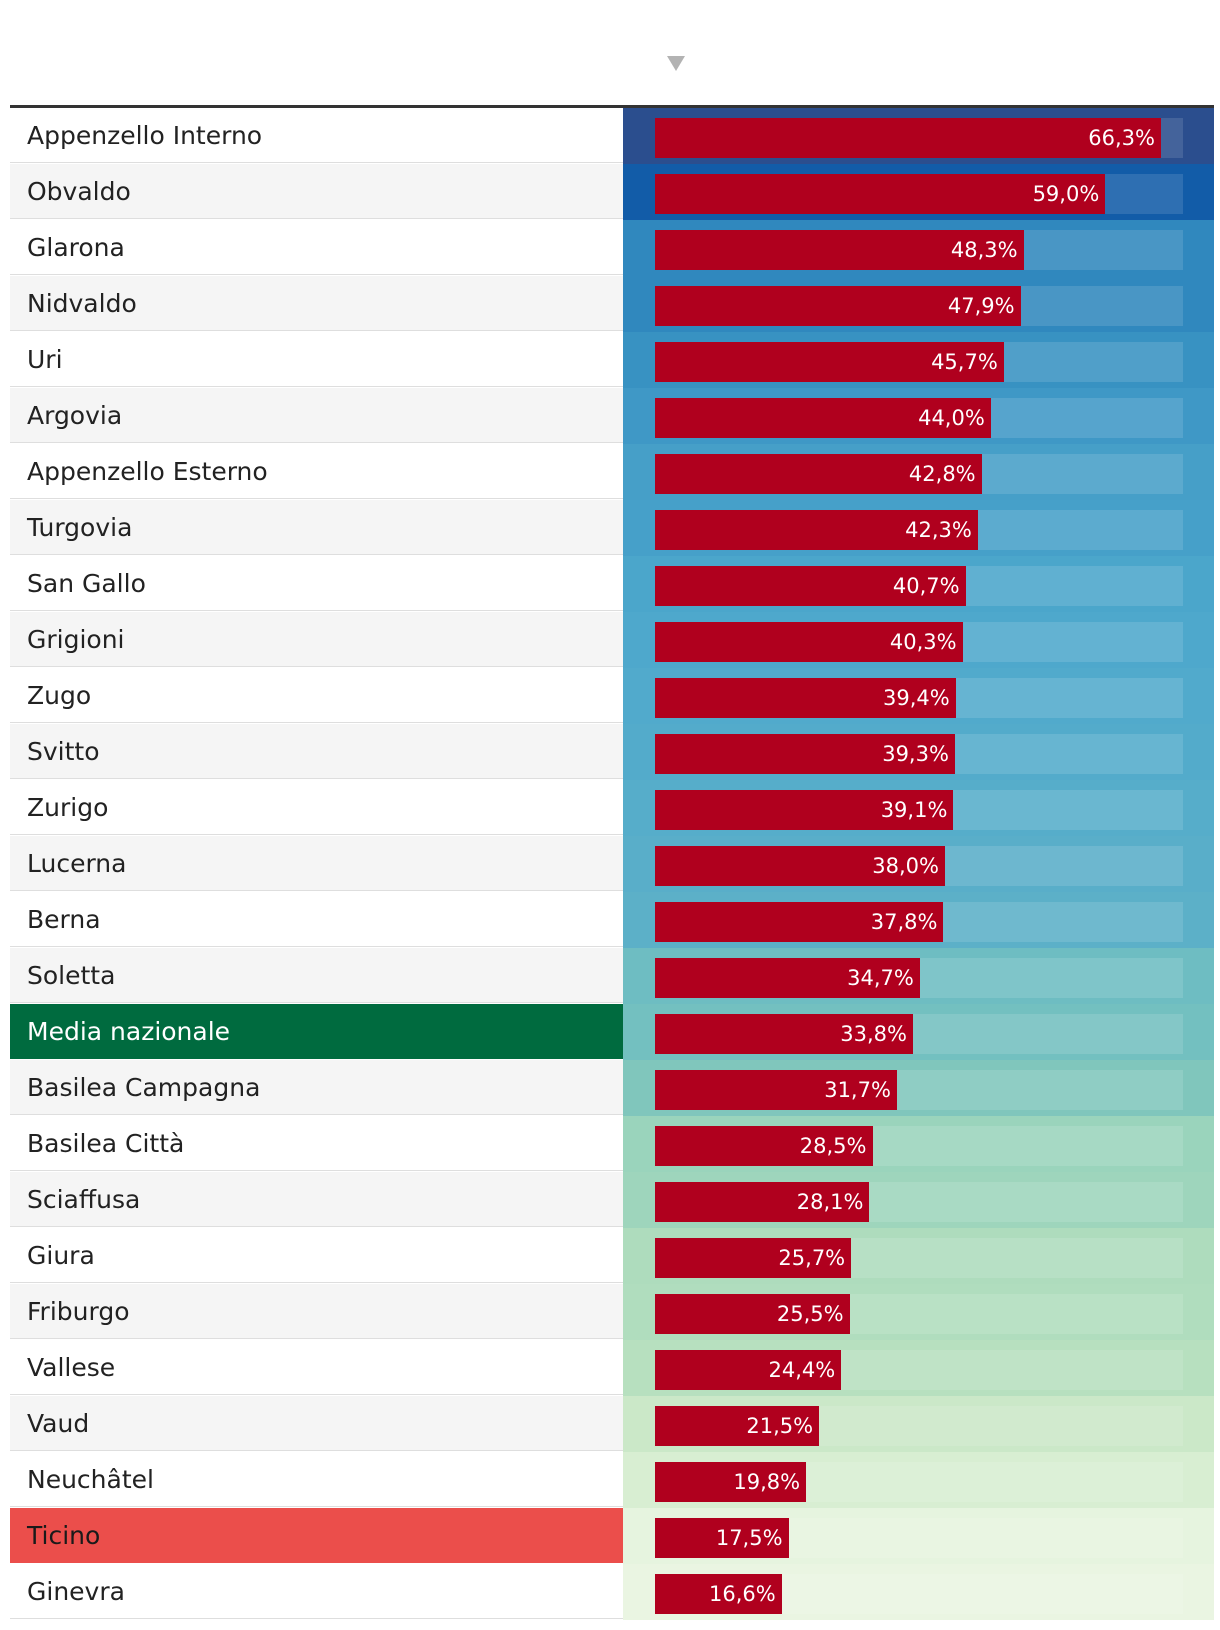 Image resolution: width=1220 pixels, height=1630 pixels. What do you see at coordinates (316, 1031) in the screenshot?
I see `row-label: Media nazionale` at bounding box center [316, 1031].